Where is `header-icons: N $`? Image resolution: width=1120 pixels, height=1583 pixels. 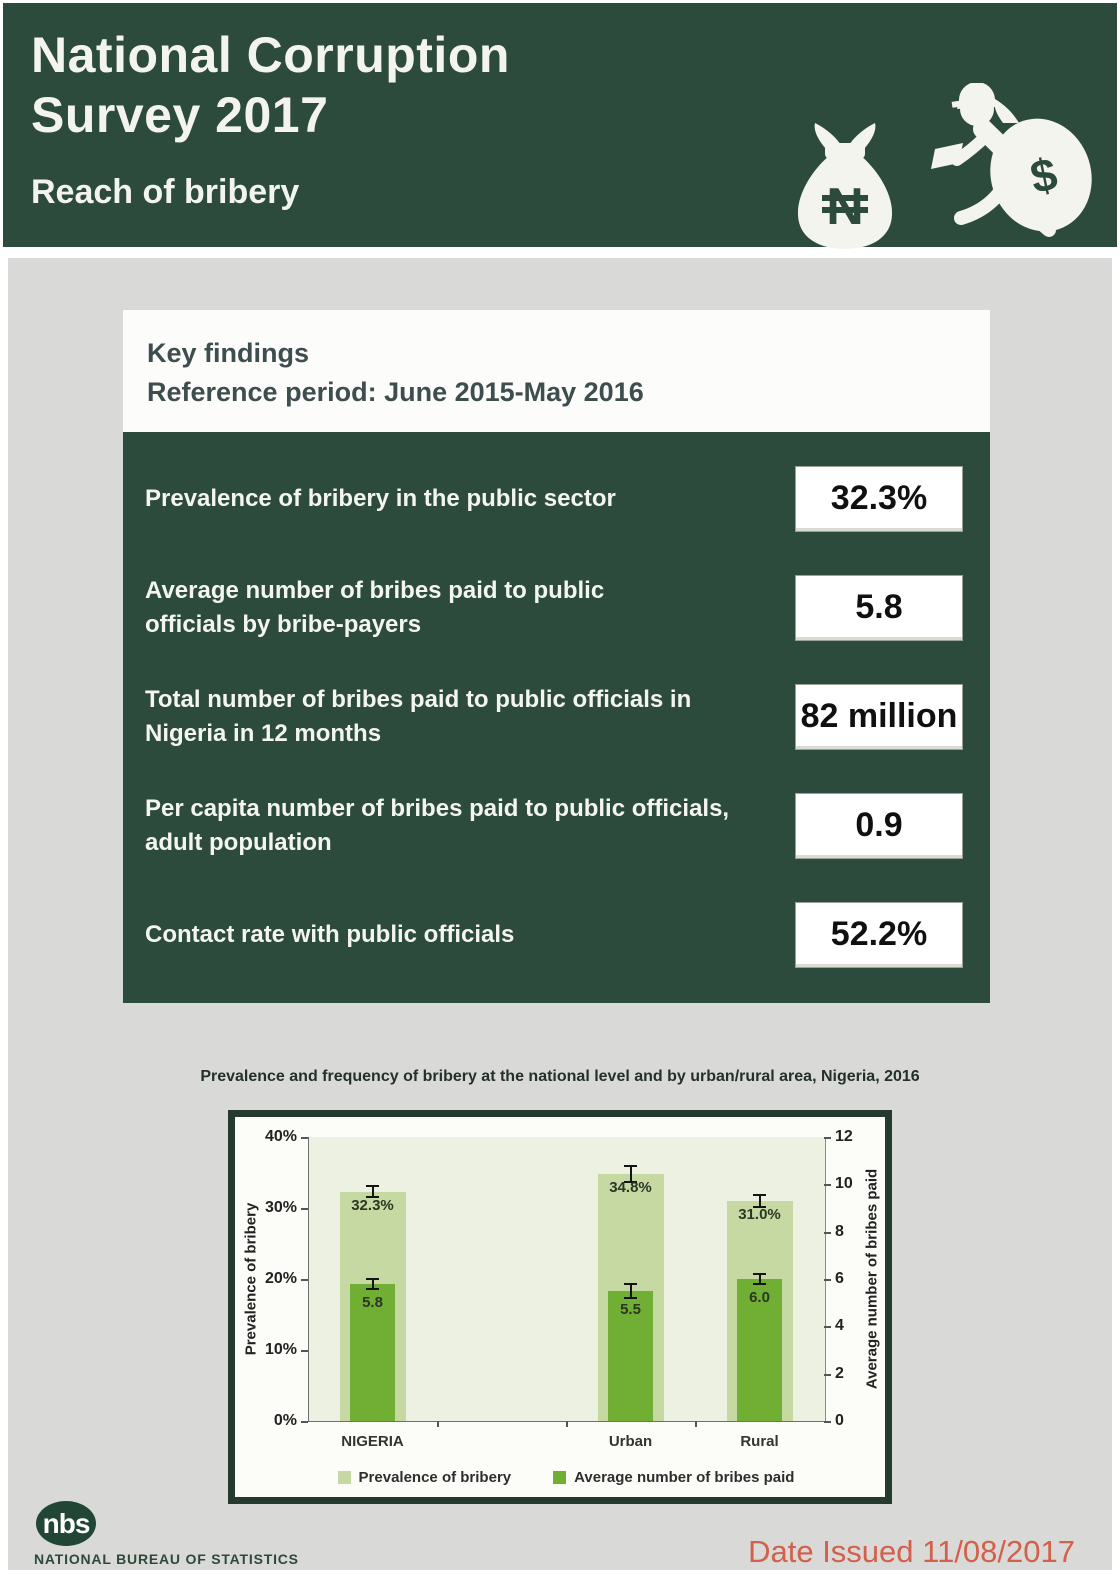
header-icons: N $ is located at coordinates (944, 169).